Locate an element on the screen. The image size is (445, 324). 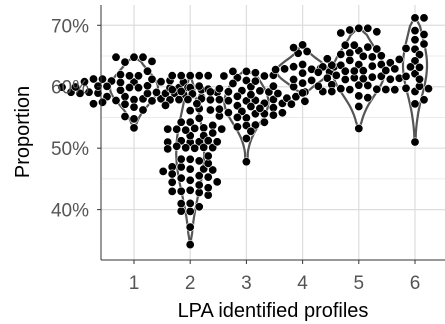
x-tick-label: 1 is located at coordinates (134, 283).